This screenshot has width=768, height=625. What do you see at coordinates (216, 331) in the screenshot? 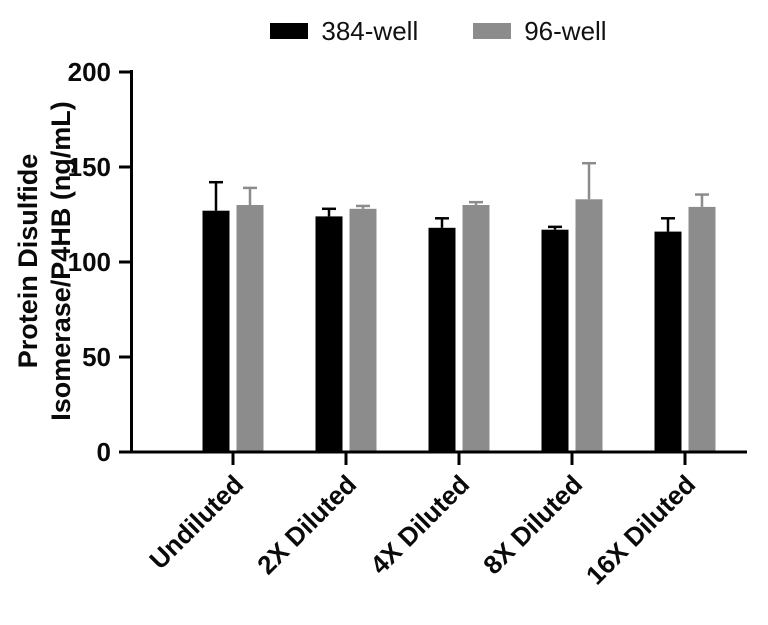
I see `bar-384-well-Undiluted` at bounding box center [216, 331].